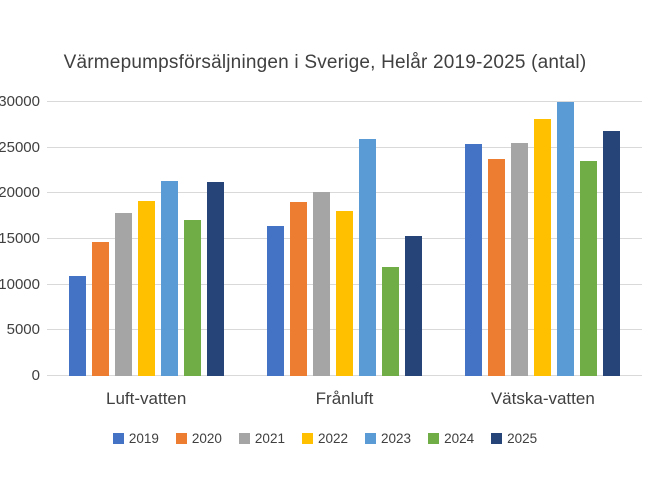 This screenshot has height=500, width=650. I want to click on bar-2024-vätska-vatten, so click(589, 268).